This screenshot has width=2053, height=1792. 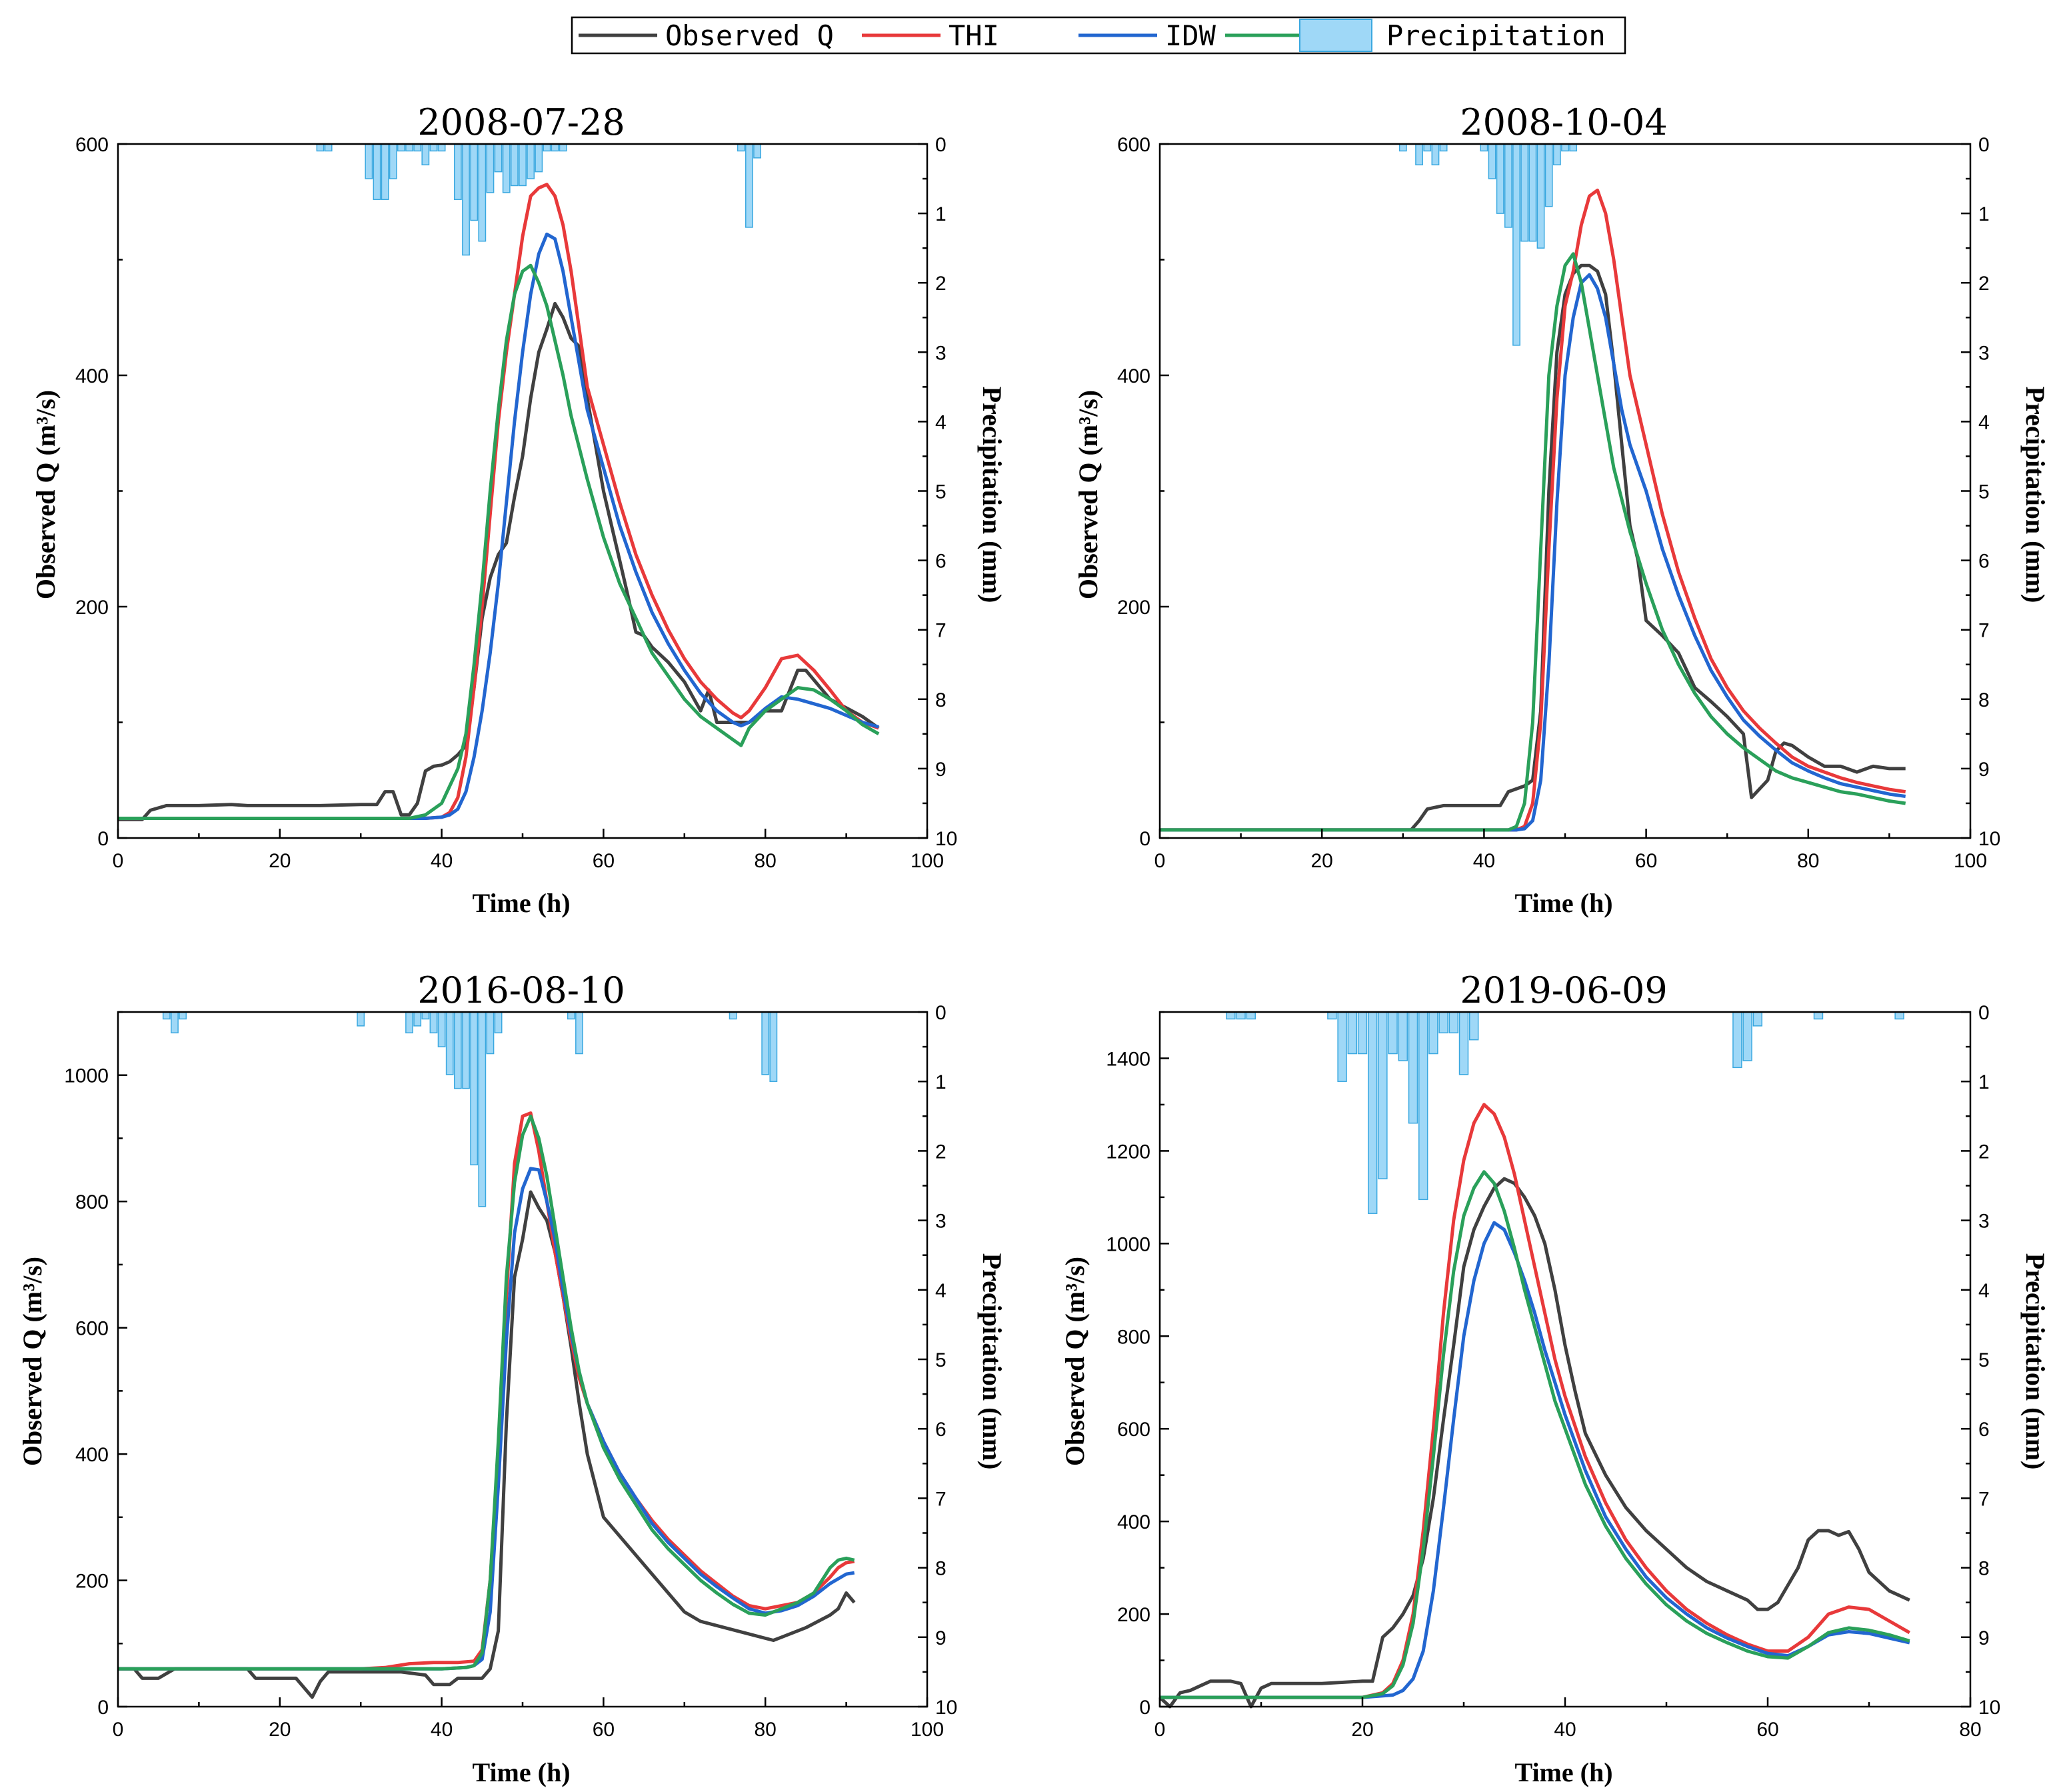 What do you see at coordinates (1335, 35) in the screenshot?
I see `legend-bar-swatch` at bounding box center [1335, 35].